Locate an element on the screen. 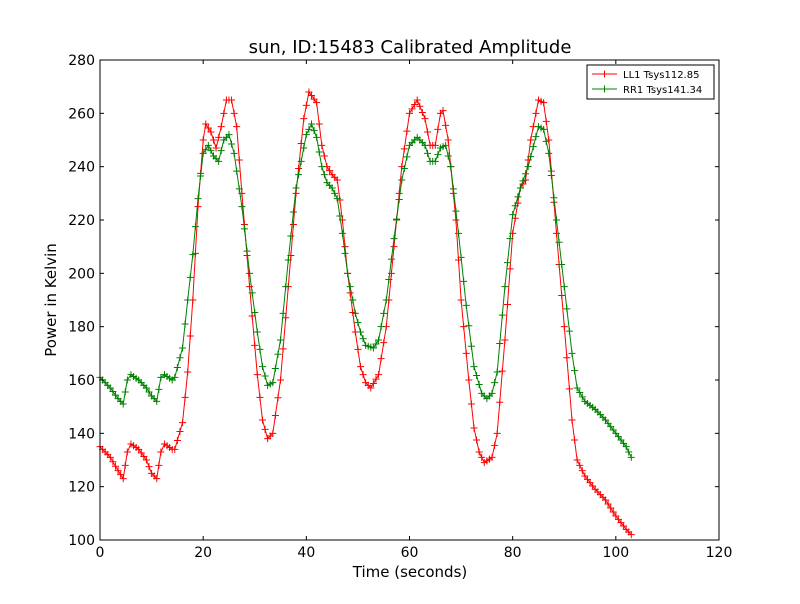 Image resolution: width=800 pixels, height=604 pixels. x-tick-label: 20 is located at coordinates (203, 553).